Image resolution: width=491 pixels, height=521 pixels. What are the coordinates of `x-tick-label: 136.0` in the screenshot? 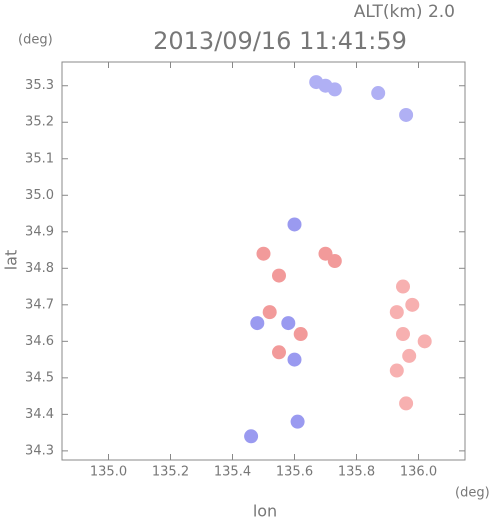 It's located at (418, 472).